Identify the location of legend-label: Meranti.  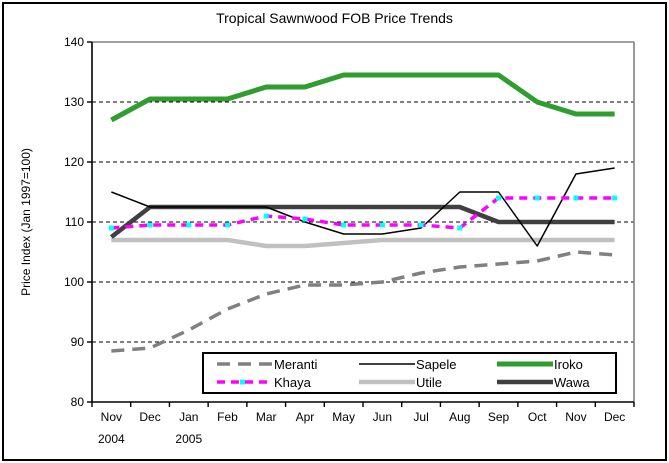
(296, 364).